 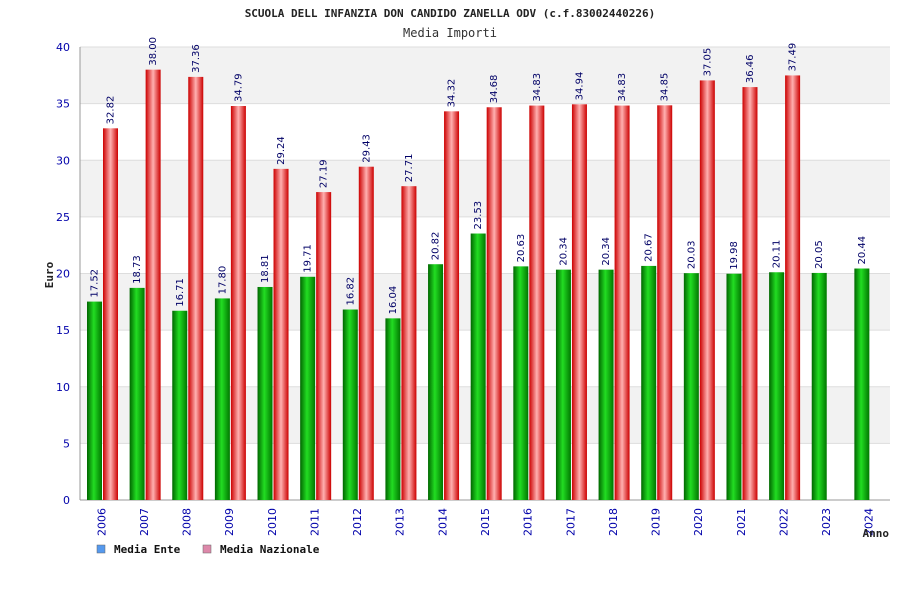 What do you see at coordinates (357, 522) in the screenshot?
I see `x-tick-label: 2012` at bounding box center [357, 522].